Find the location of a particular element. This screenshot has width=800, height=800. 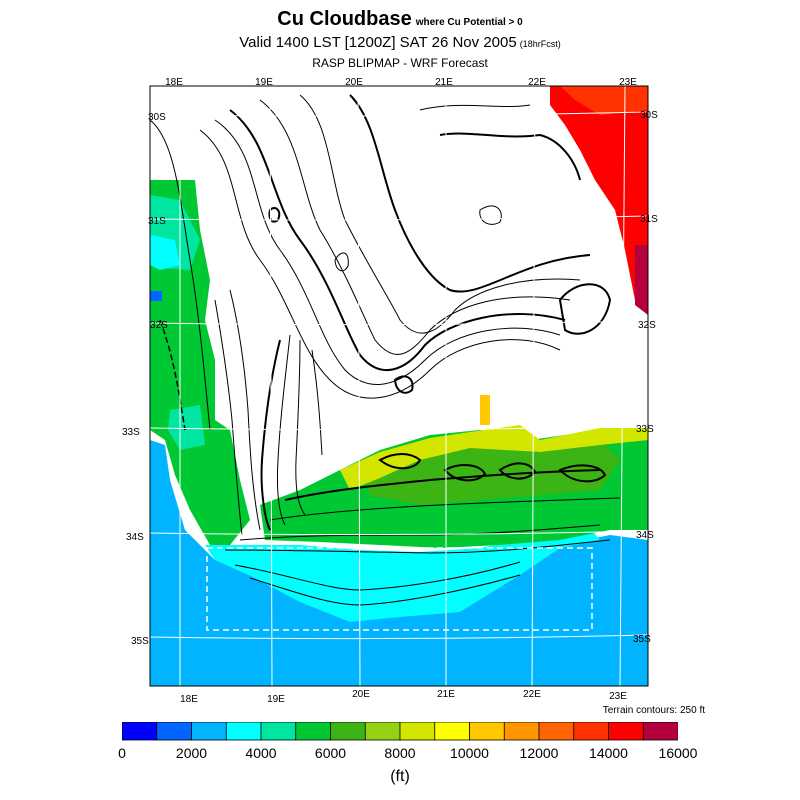

top-lon-label: 22E is located at coordinates (537, 82).